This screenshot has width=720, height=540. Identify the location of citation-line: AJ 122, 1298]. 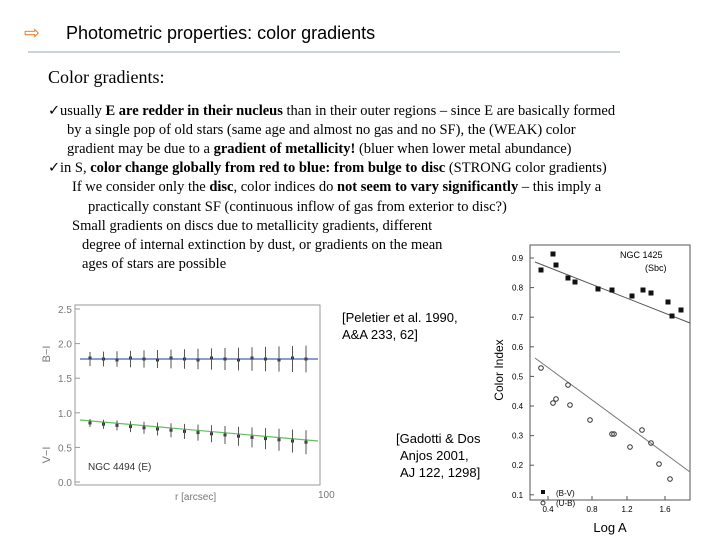
(440, 472).